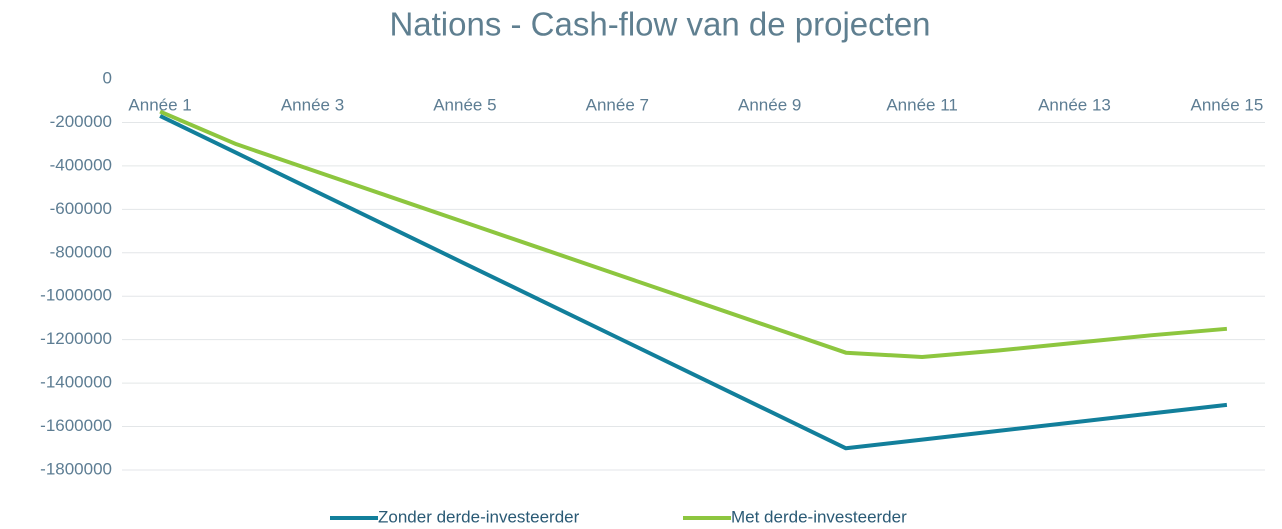 The width and height of the screenshot is (1282, 529). I want to click on x-tick-label: Année 7, so click(617, 104).